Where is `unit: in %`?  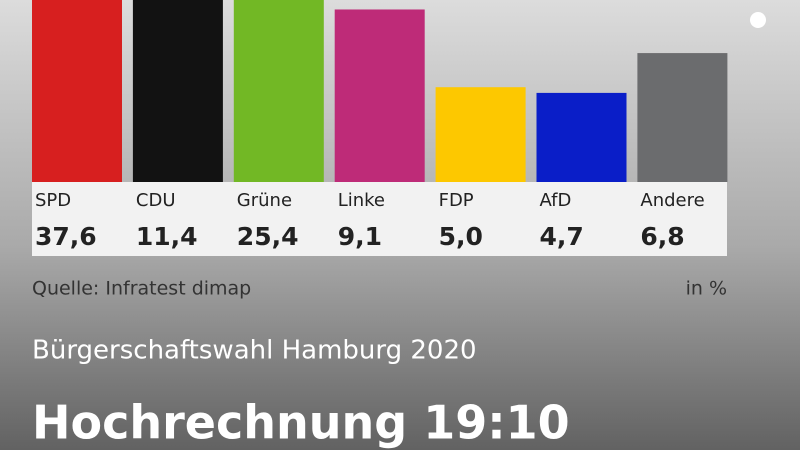
unit: in % is located at coordinates (706, 289).